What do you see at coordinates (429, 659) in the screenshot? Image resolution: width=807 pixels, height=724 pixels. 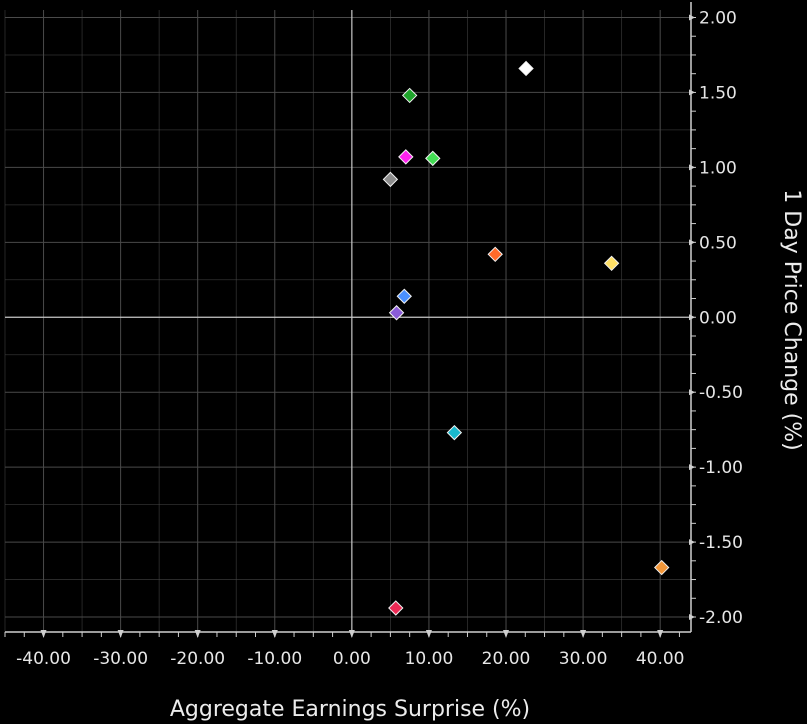 I see `x-tick-label: 10.00` at bounding box center [429, 659].